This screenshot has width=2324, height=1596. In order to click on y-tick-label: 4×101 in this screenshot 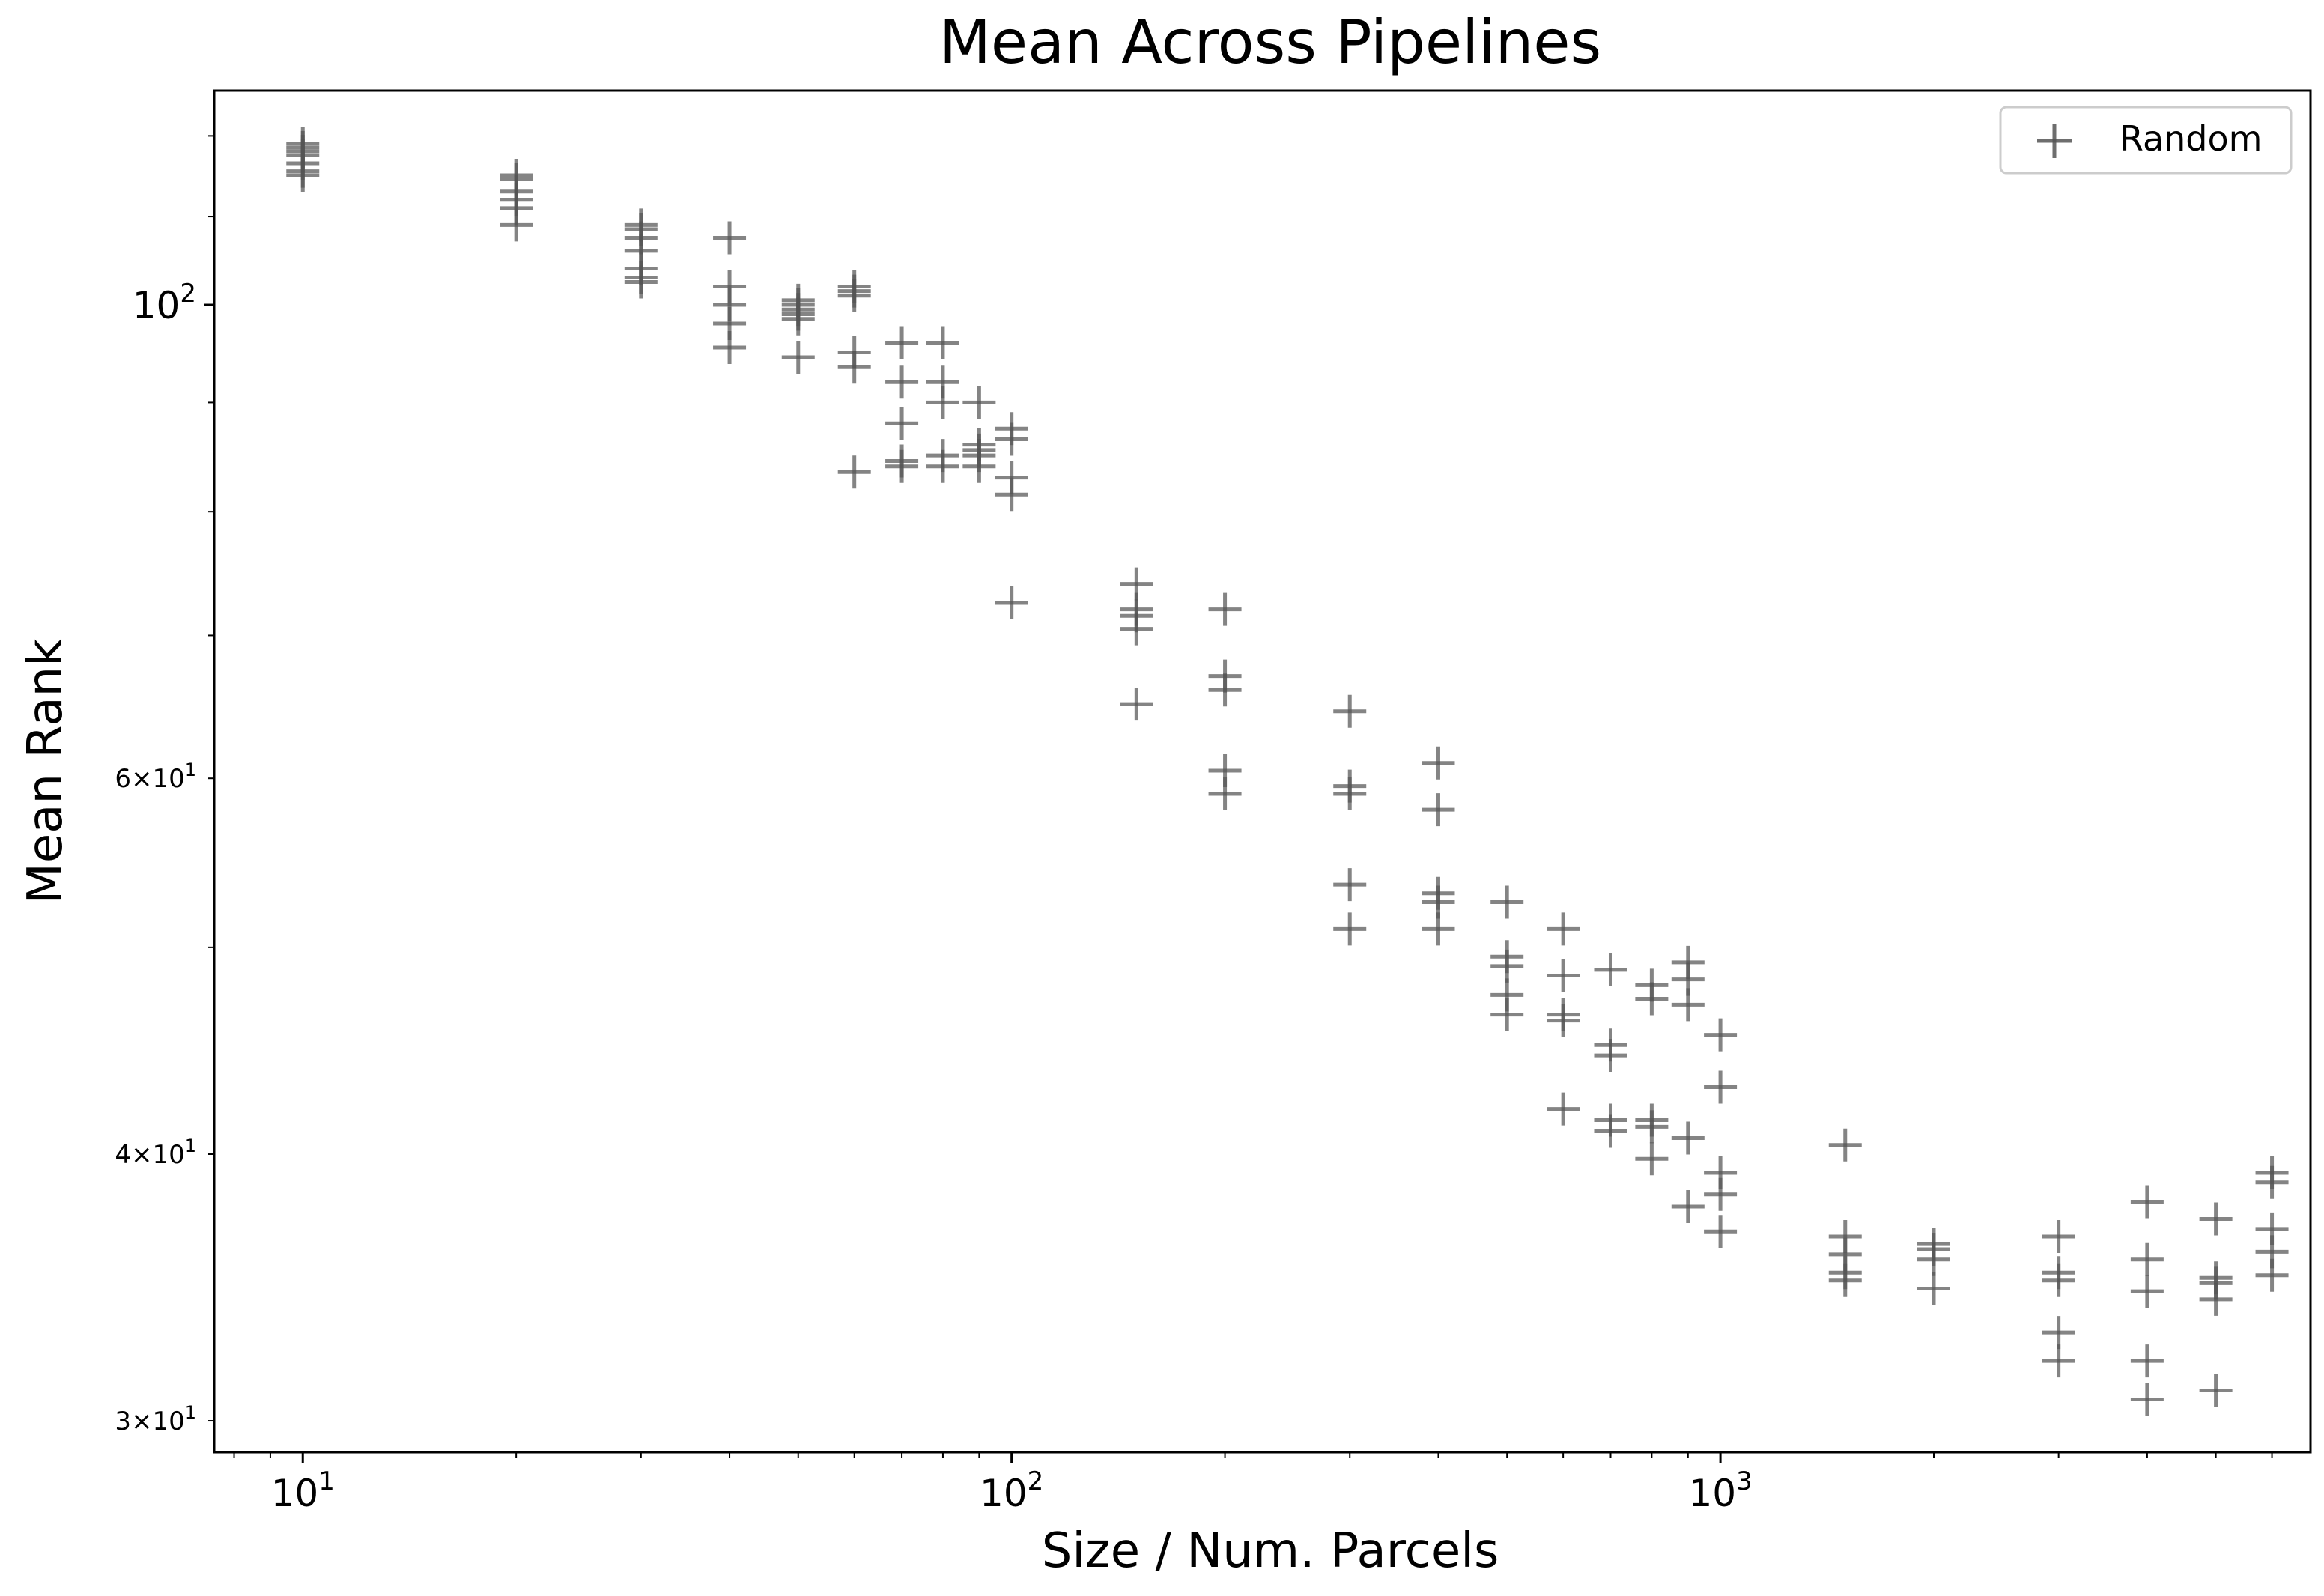, I will do `click(155, 1153)`.